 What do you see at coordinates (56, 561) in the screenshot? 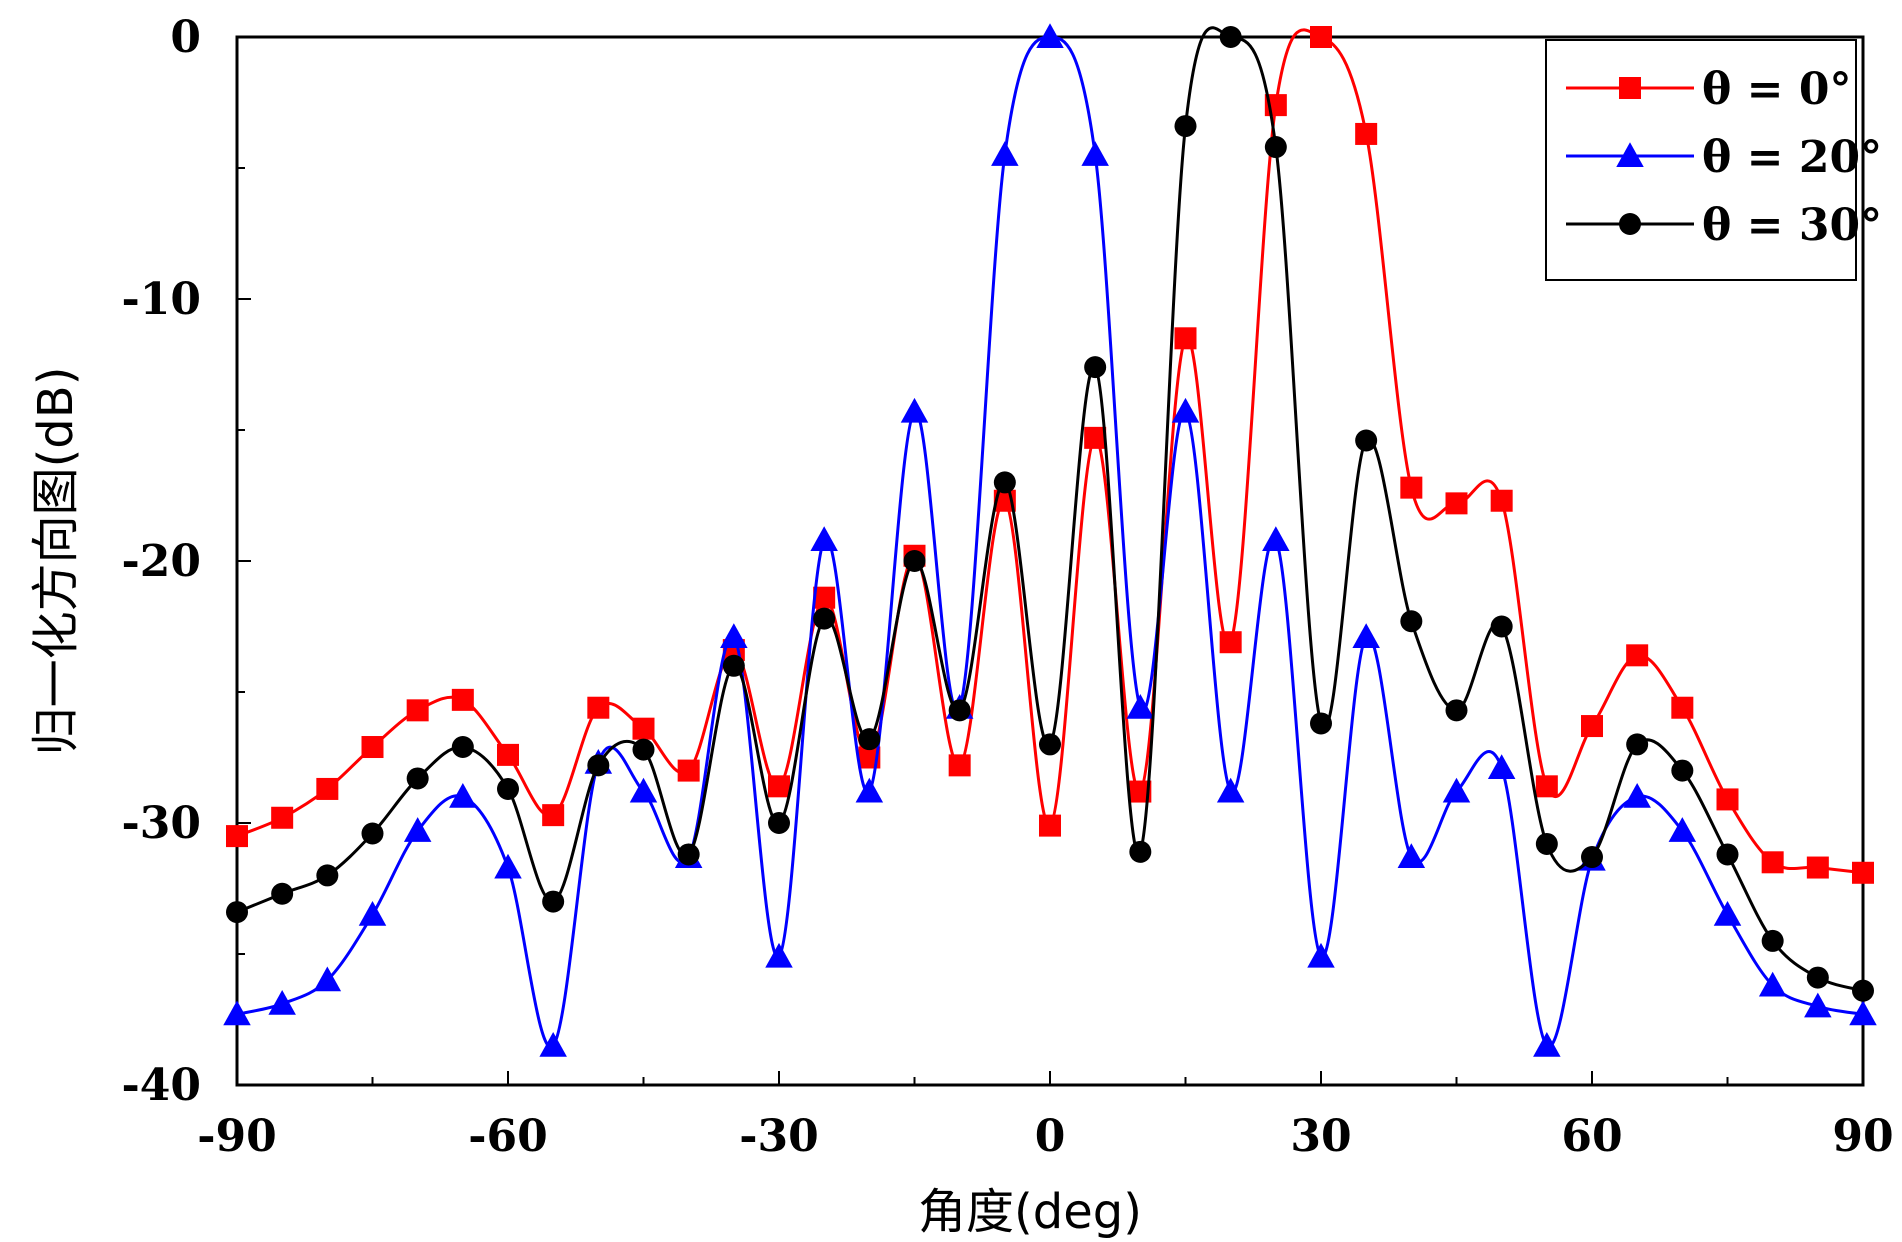
I see `y-axis-title: 归一化方向图(dB)` at bounding box center [56, 561].